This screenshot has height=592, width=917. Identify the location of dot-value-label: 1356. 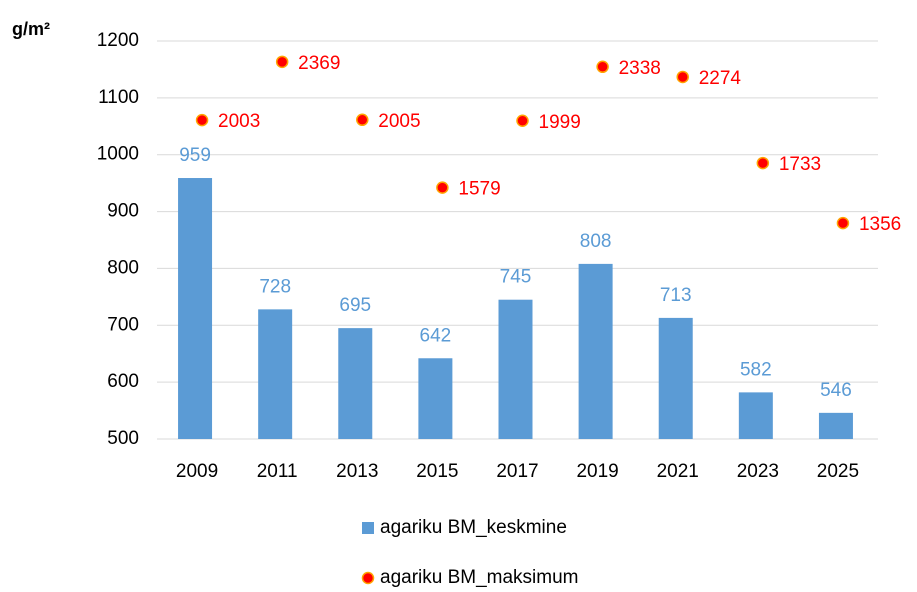
(880, 224).